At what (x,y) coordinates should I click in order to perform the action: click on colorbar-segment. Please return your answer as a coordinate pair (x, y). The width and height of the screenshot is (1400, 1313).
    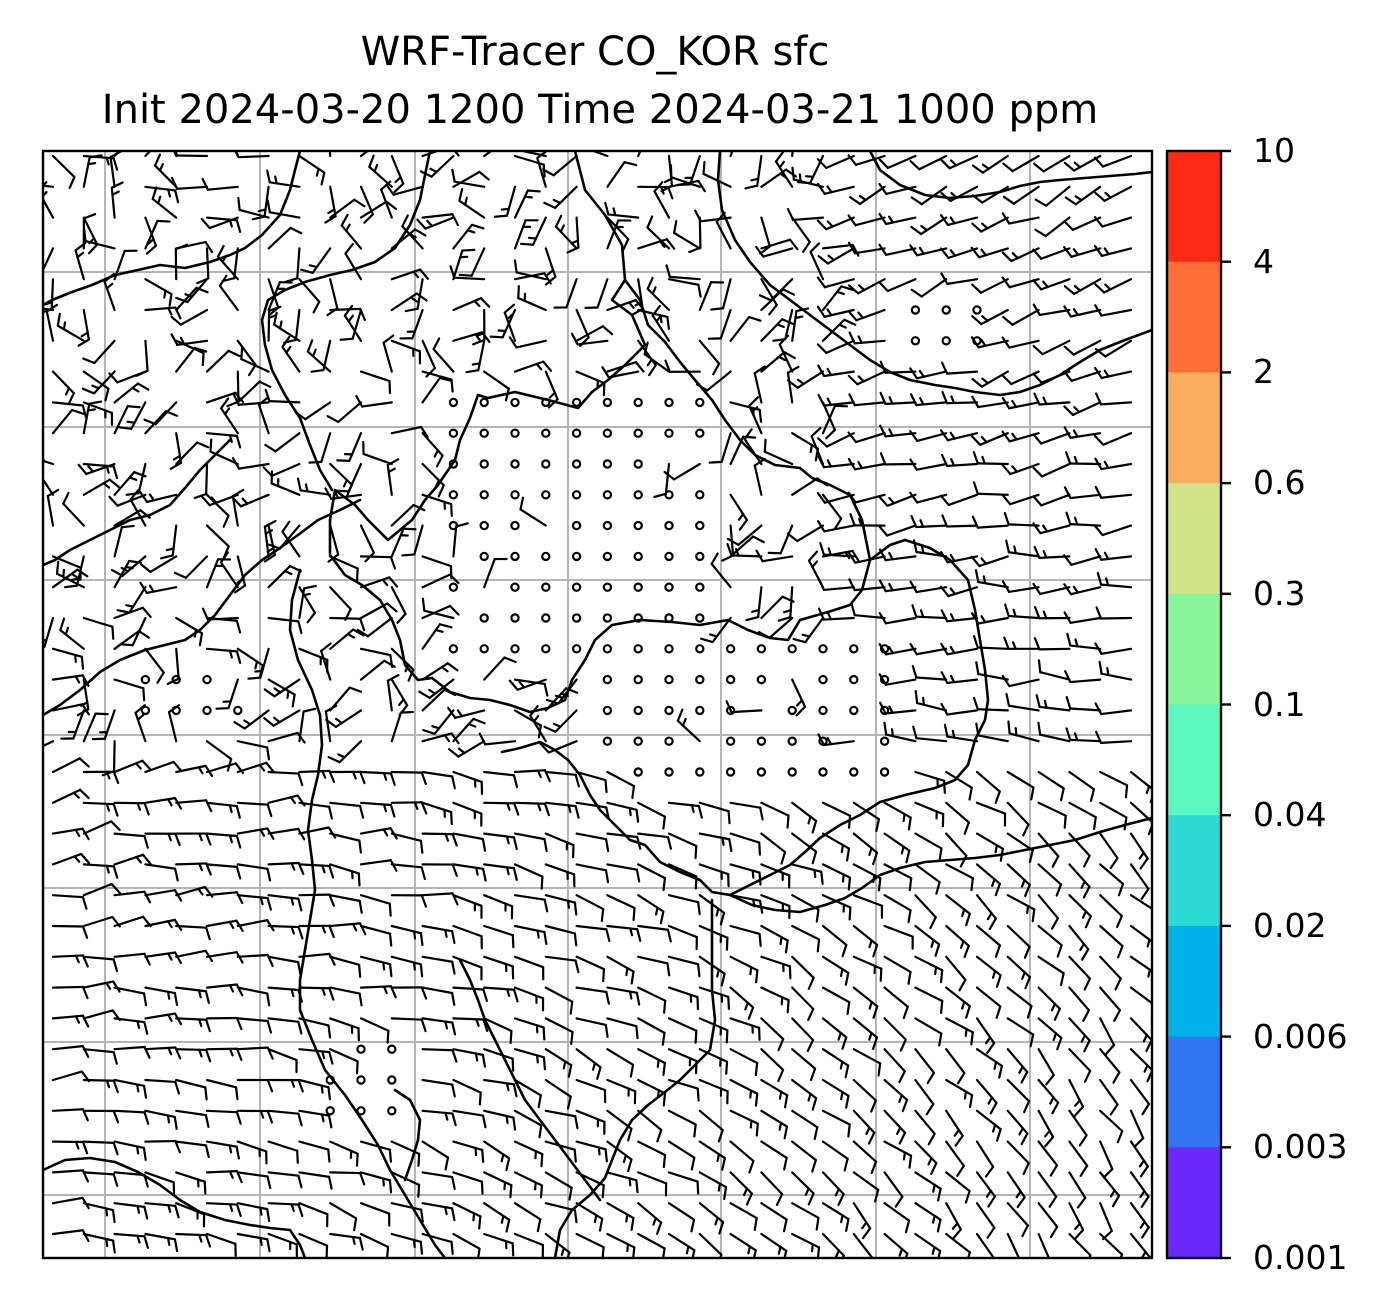
    Looking at the image, I should click on (1194, 1092).